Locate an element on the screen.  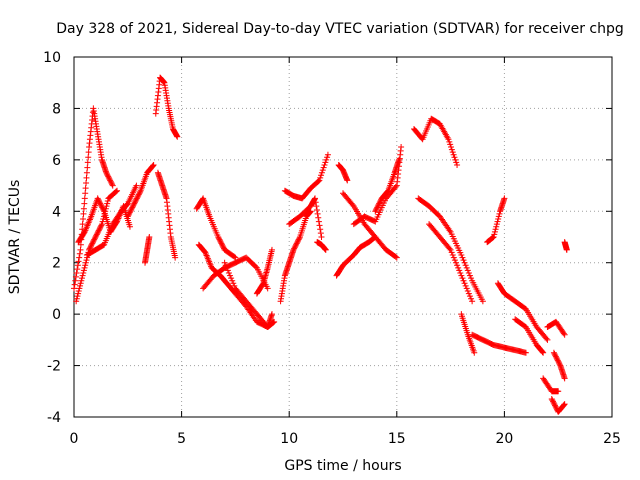
series-track-l is located at coordinates (249, 294).